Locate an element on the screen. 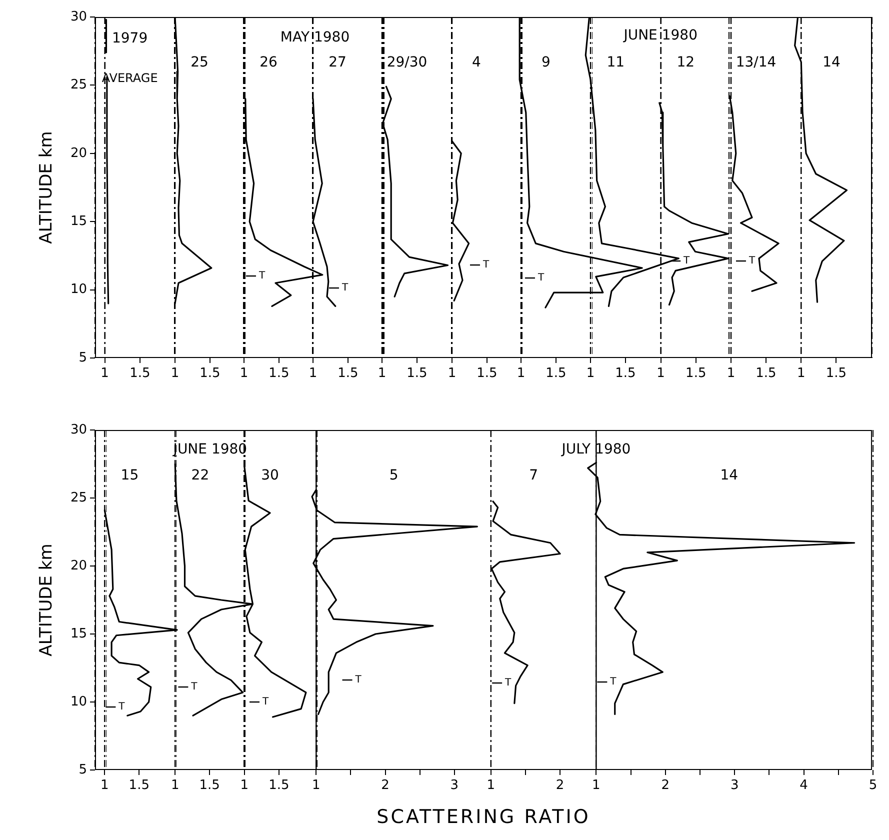 The image size is (889, 840). text: 7 is located at coordinates (533, 476).